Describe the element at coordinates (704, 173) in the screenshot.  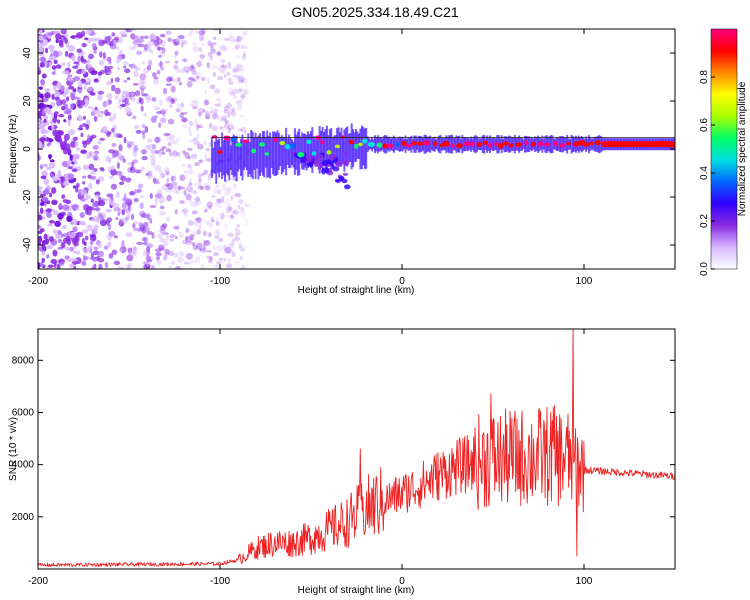
I see `colorbar-tick-label: 0.4` at that location.